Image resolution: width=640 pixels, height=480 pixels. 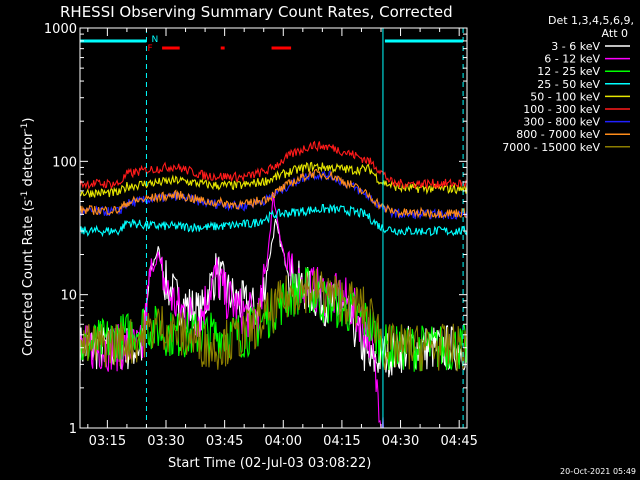 I want to click on legend-label-5: 50 - 100 keV, so click(x=565, y=96).